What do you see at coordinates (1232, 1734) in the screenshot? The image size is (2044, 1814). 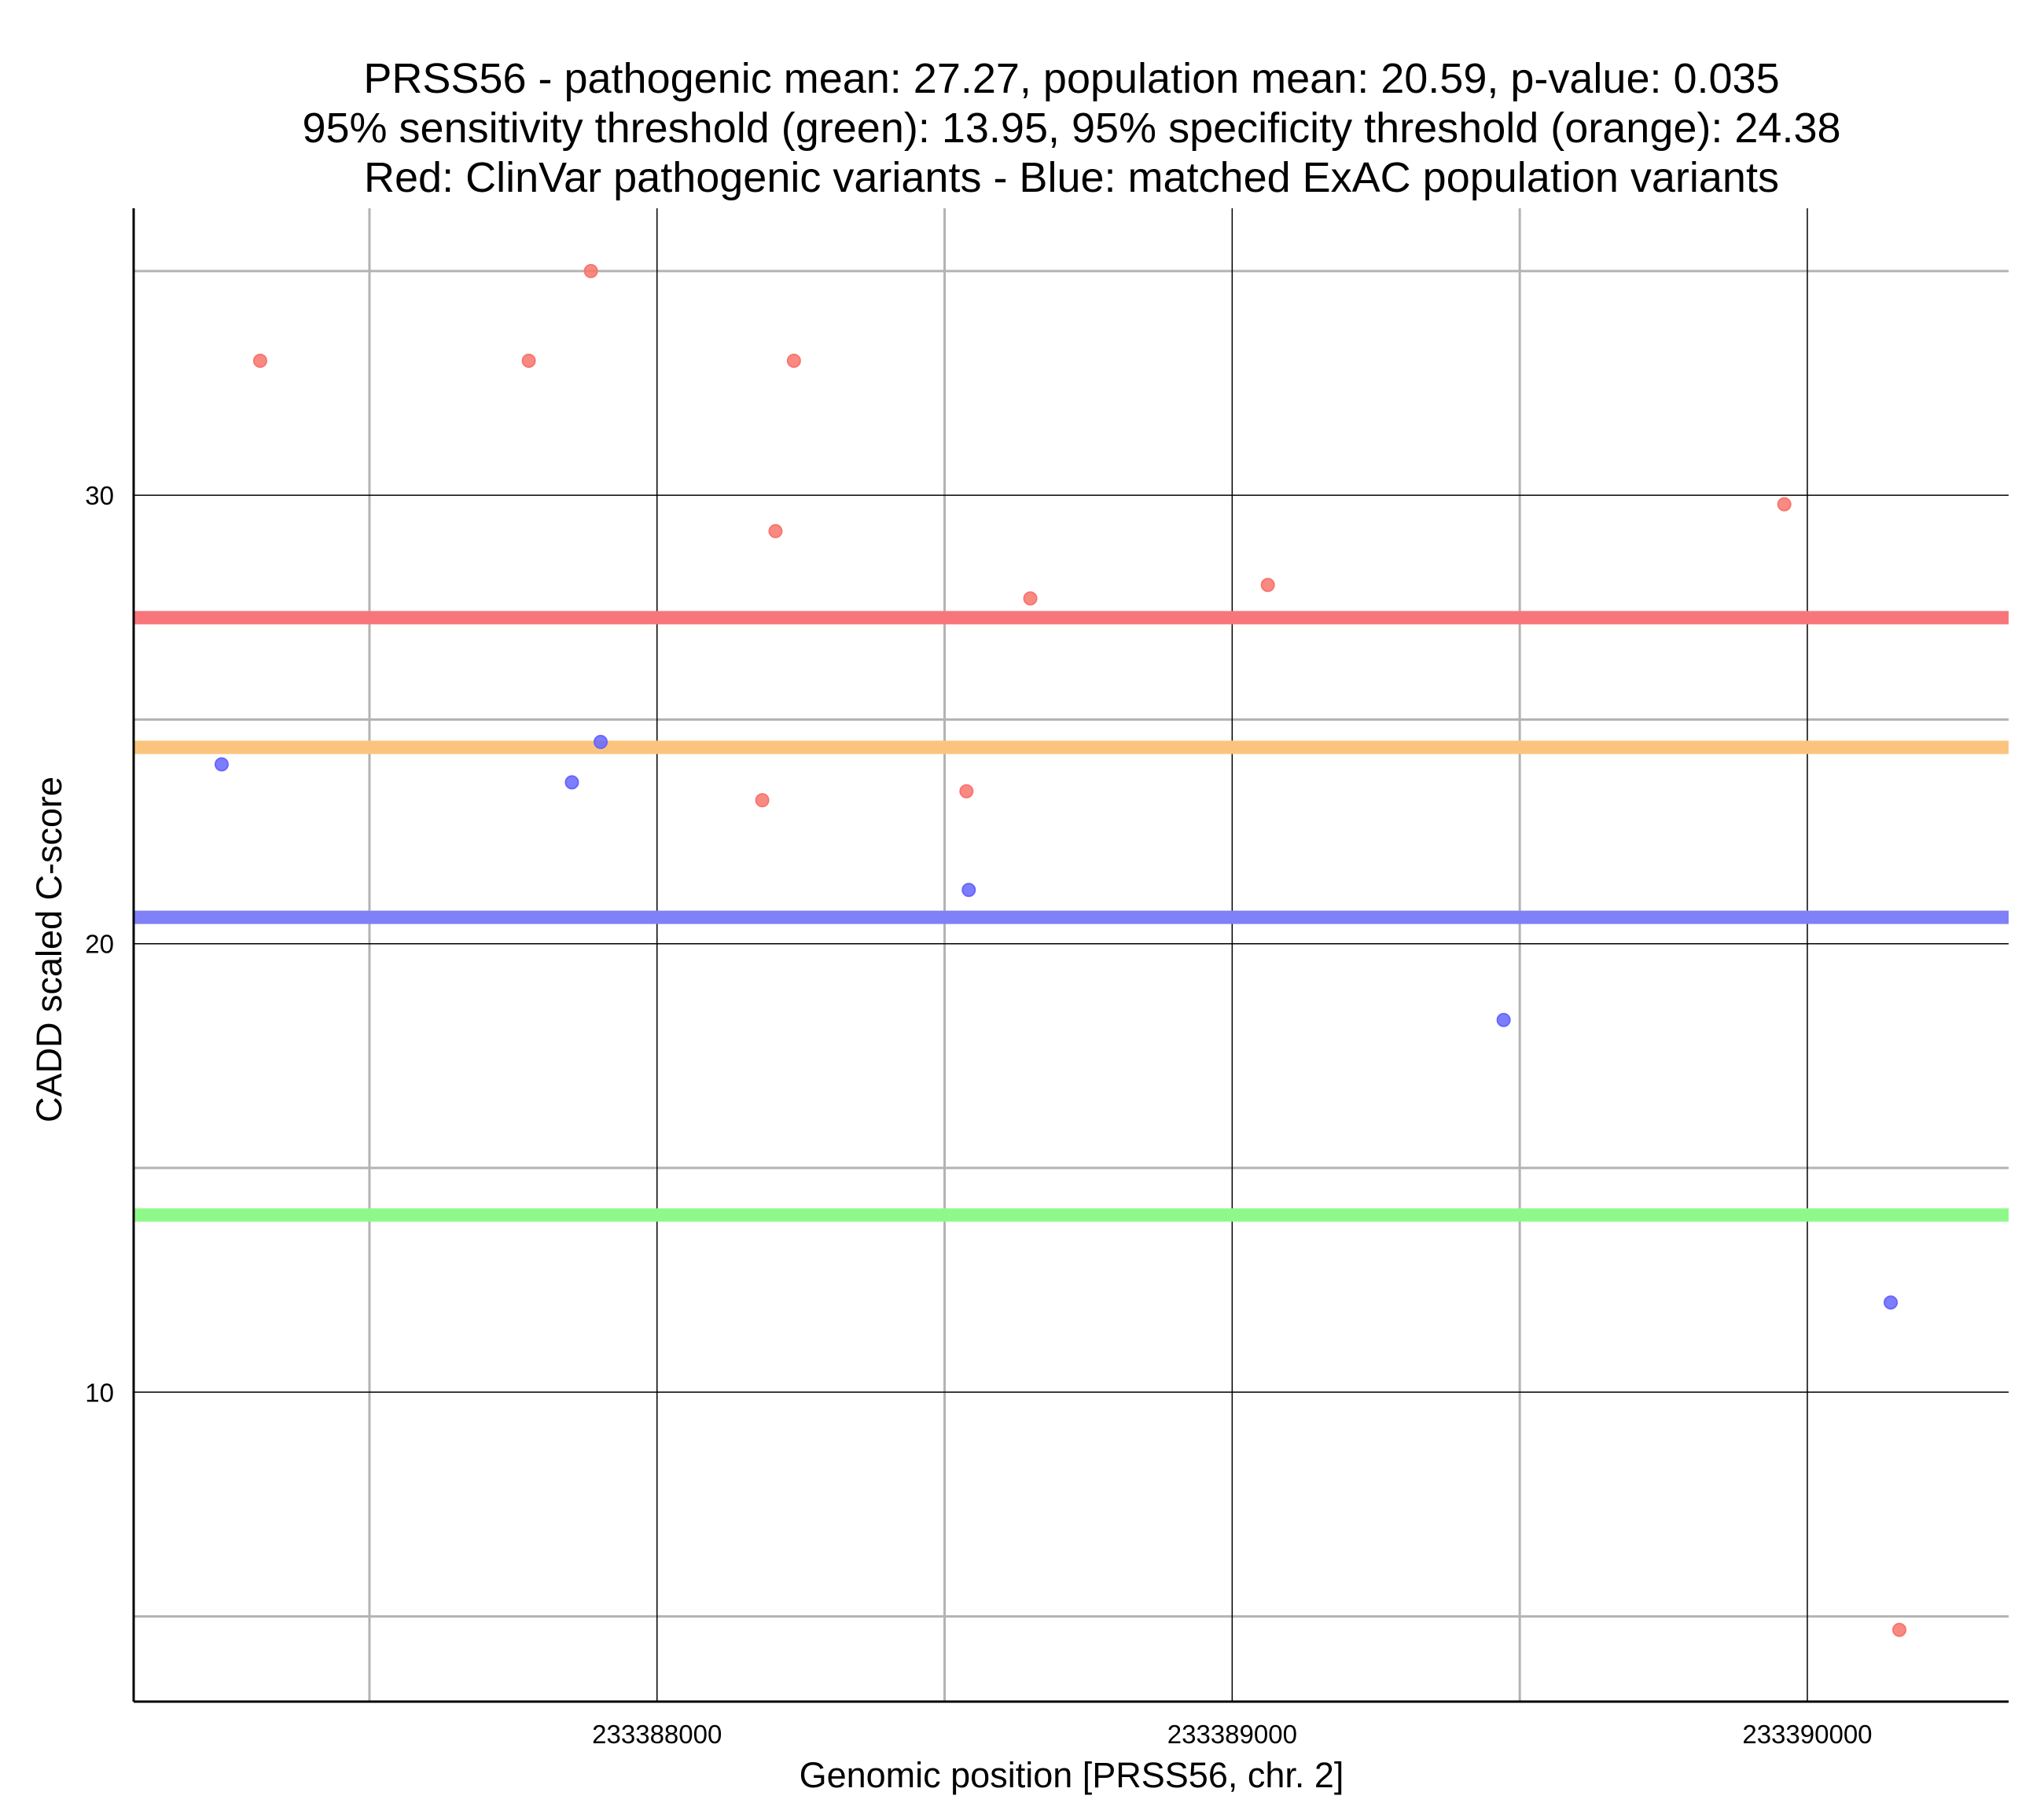 I see `x-tick-label-1: 233389000` at bounding box center [1232, 1734].